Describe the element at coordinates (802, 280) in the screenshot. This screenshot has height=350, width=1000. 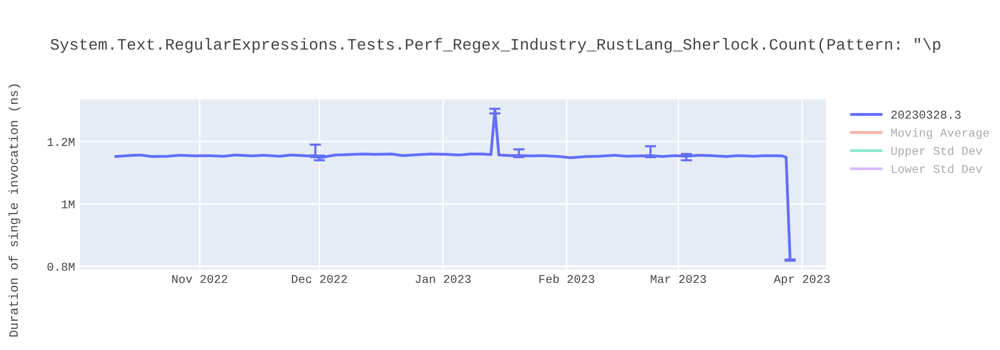
I see `x-tick-label: Apr 2023` at that location.